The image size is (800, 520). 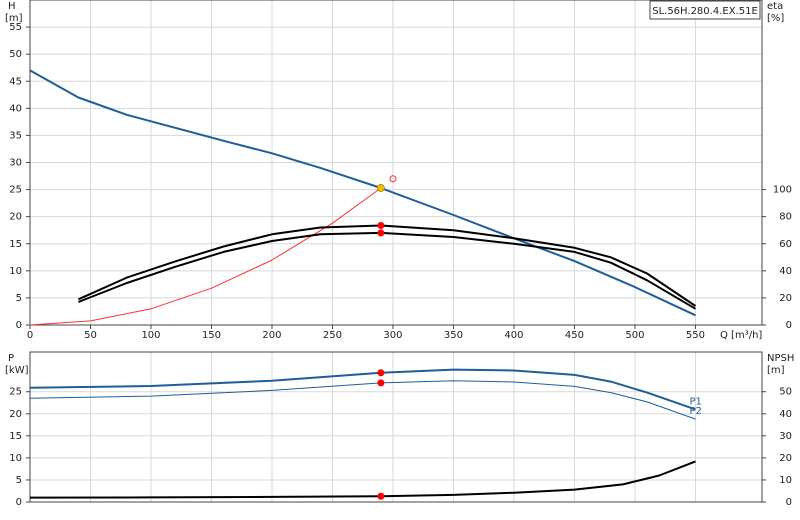 I want to click on y2-axis-label: NPSH, so click(x=780, y=358).